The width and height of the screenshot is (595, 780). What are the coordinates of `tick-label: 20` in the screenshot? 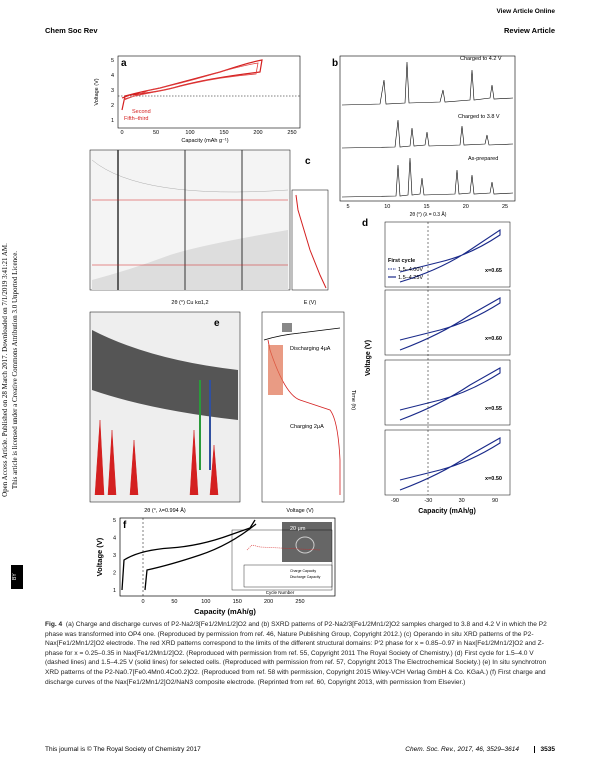 It's located at (466, 207).